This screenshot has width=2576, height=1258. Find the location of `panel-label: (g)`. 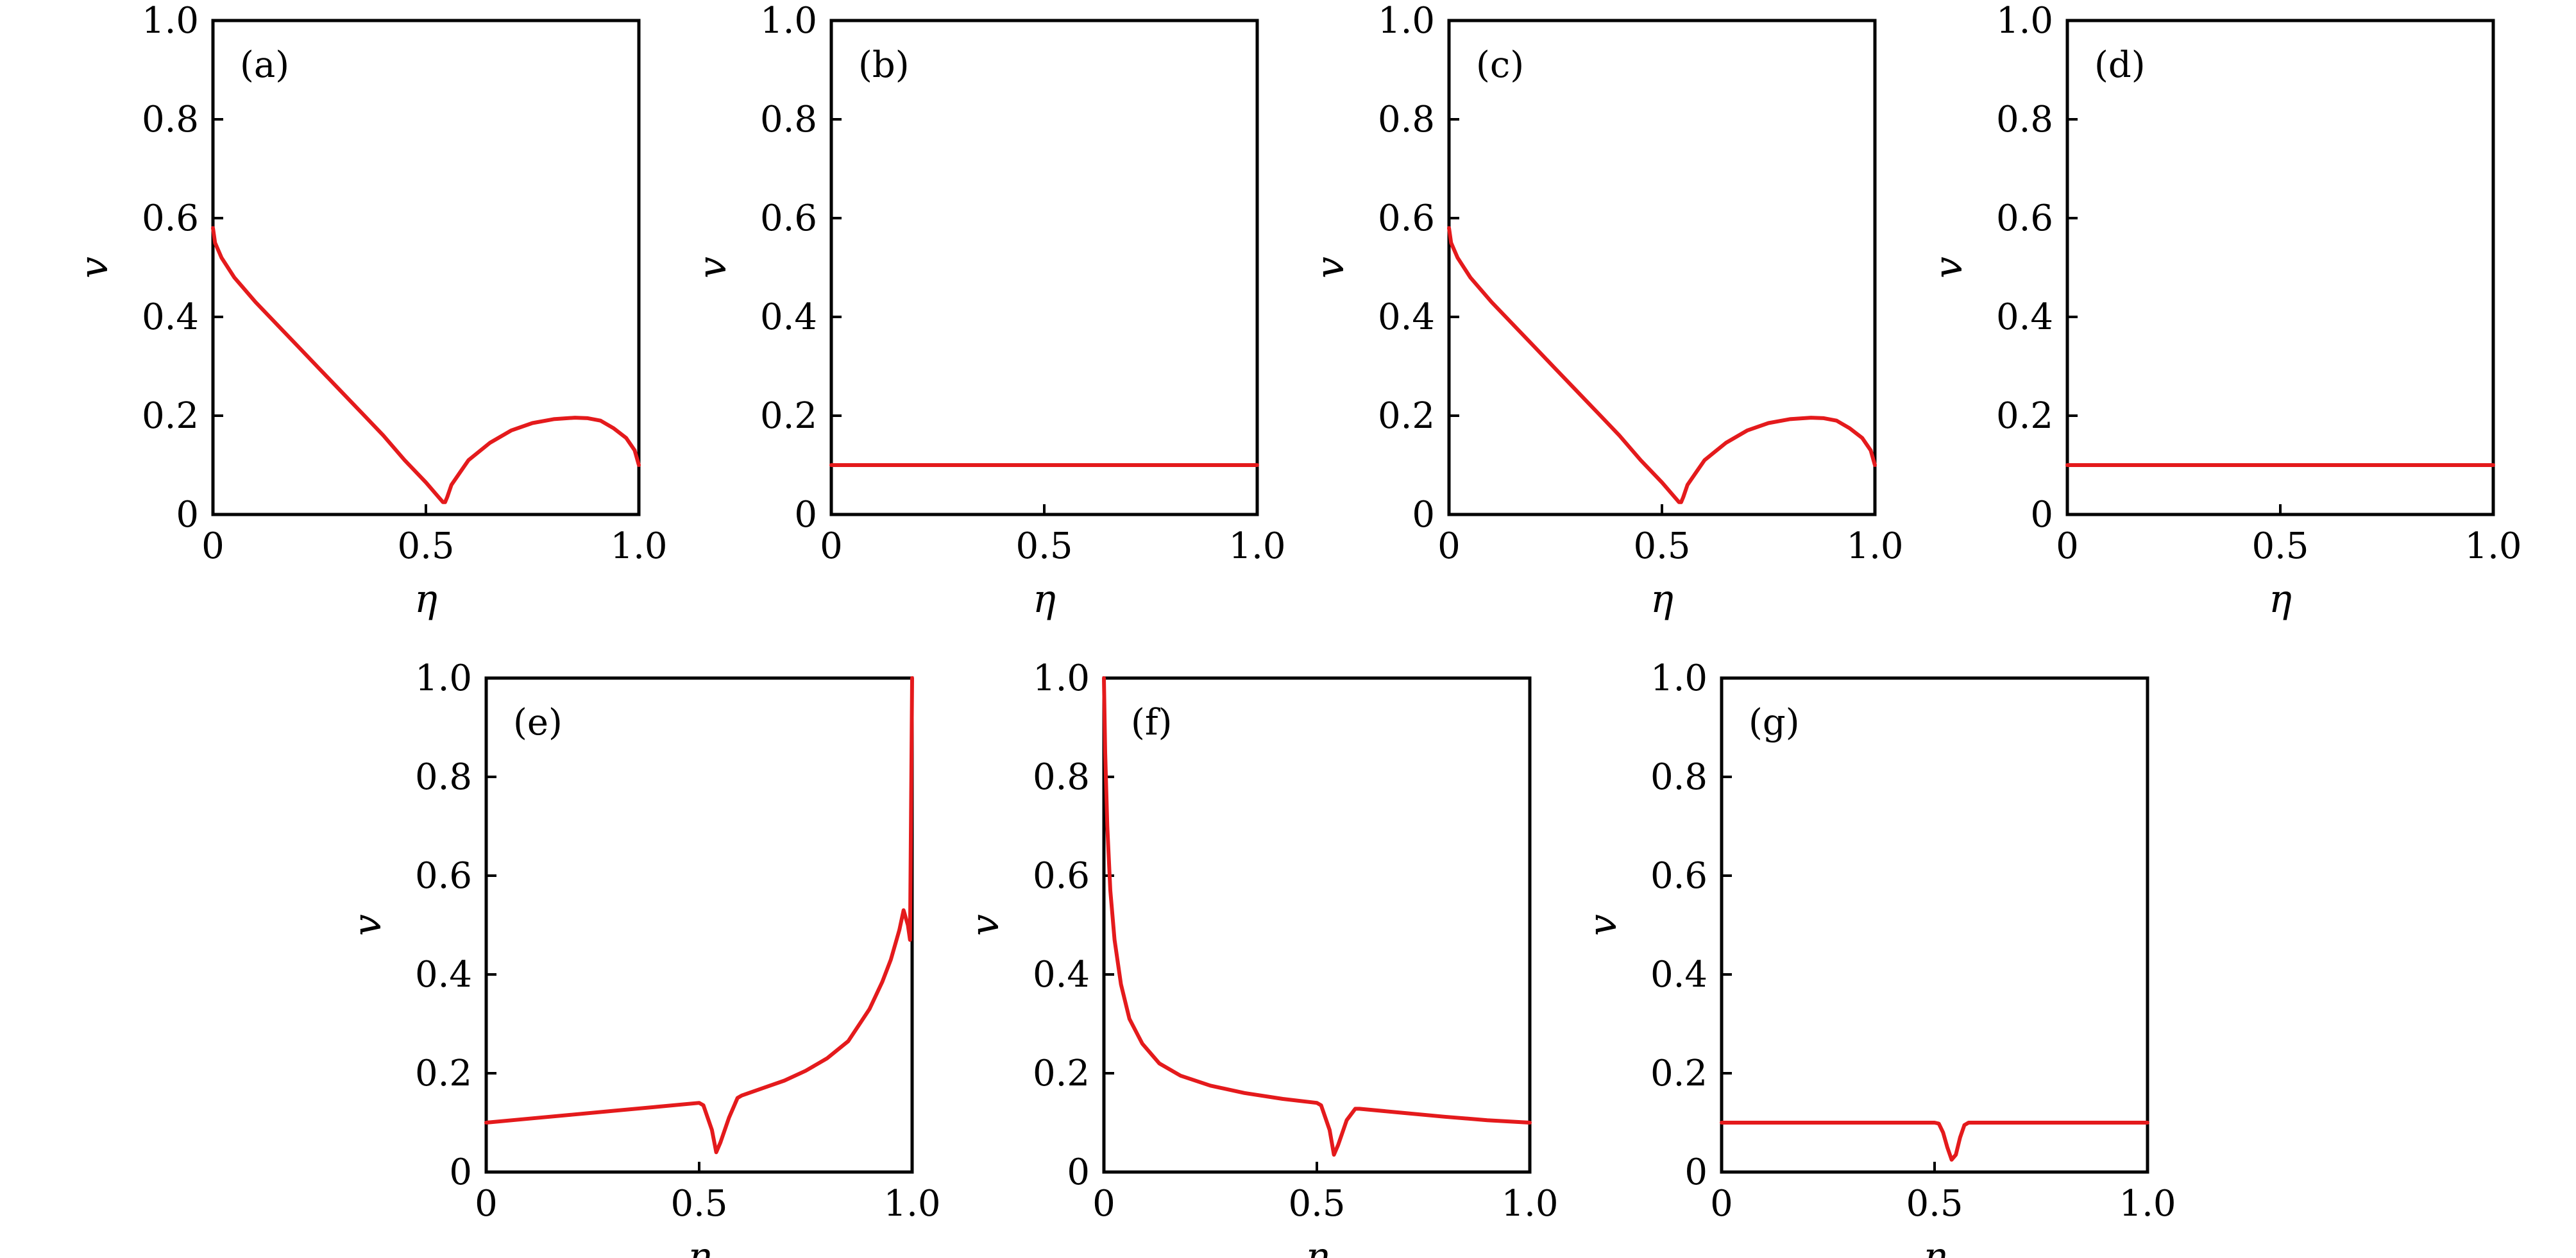

panel-label: (g) is located at coordinates (1774, 723).